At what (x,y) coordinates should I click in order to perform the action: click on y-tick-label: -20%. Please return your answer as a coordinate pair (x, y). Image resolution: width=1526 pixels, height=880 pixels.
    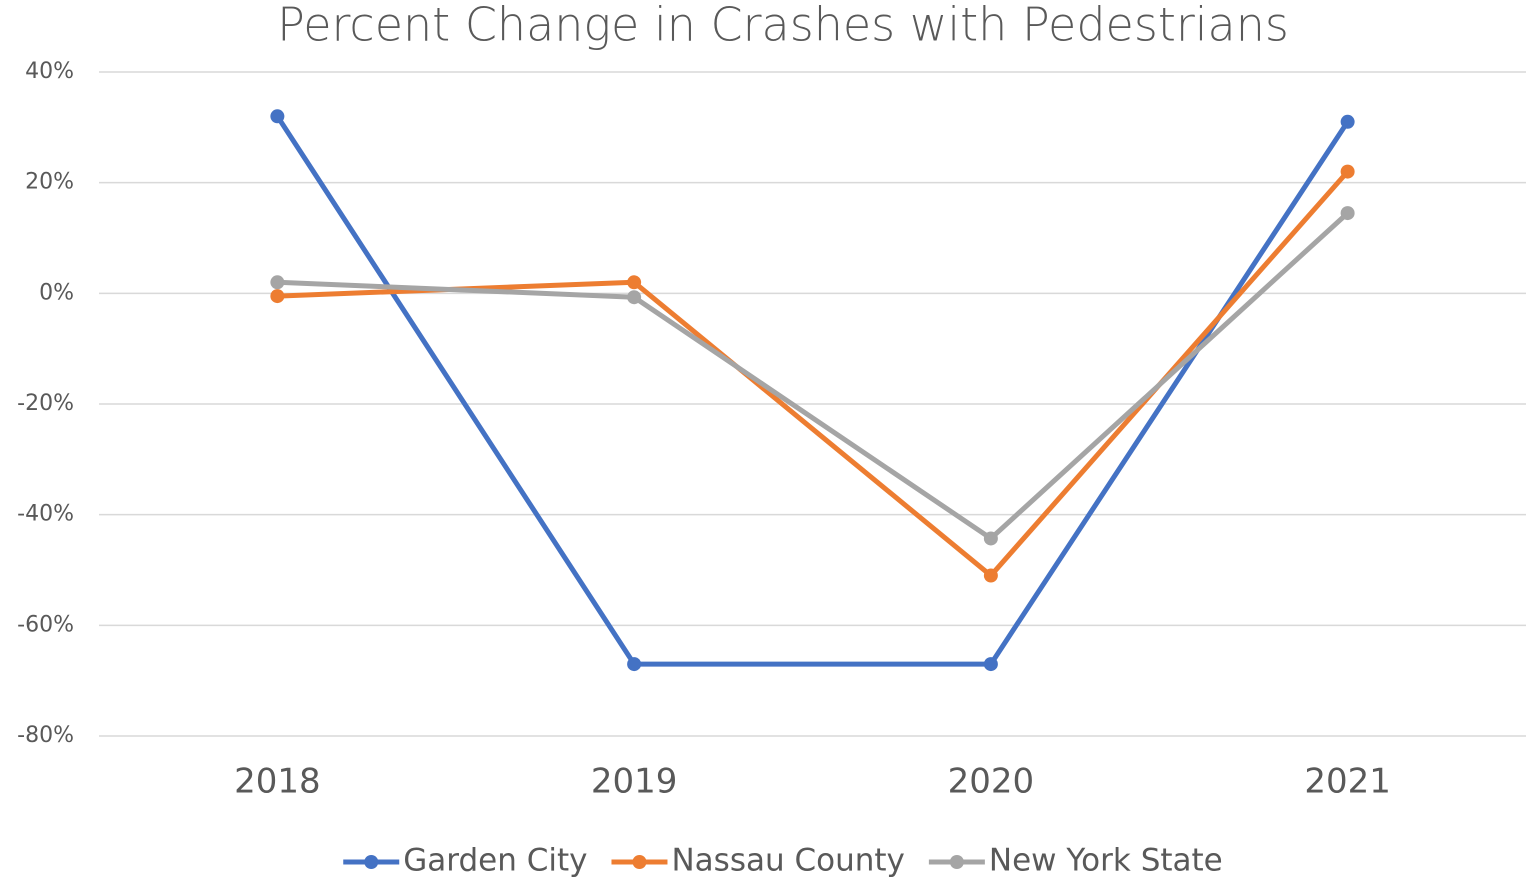
    Looking at the image, I should click on (45, 403).